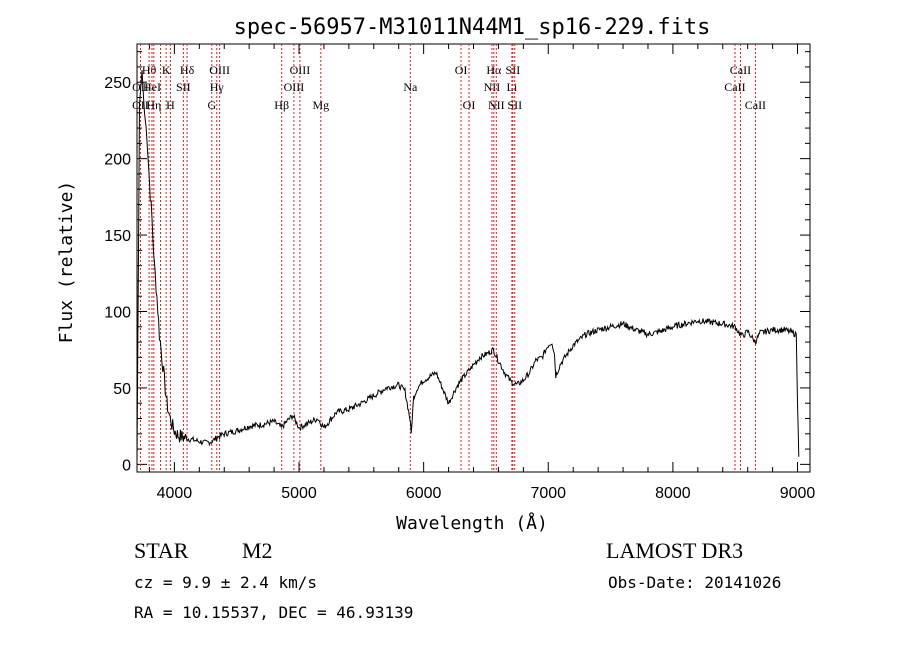 The width and height of the screenshot is (900, 649). What do you see at coordinates (548, 493) in the screenshot?
I see `x-tick-label: 7000` at bounding box center [548, 493].